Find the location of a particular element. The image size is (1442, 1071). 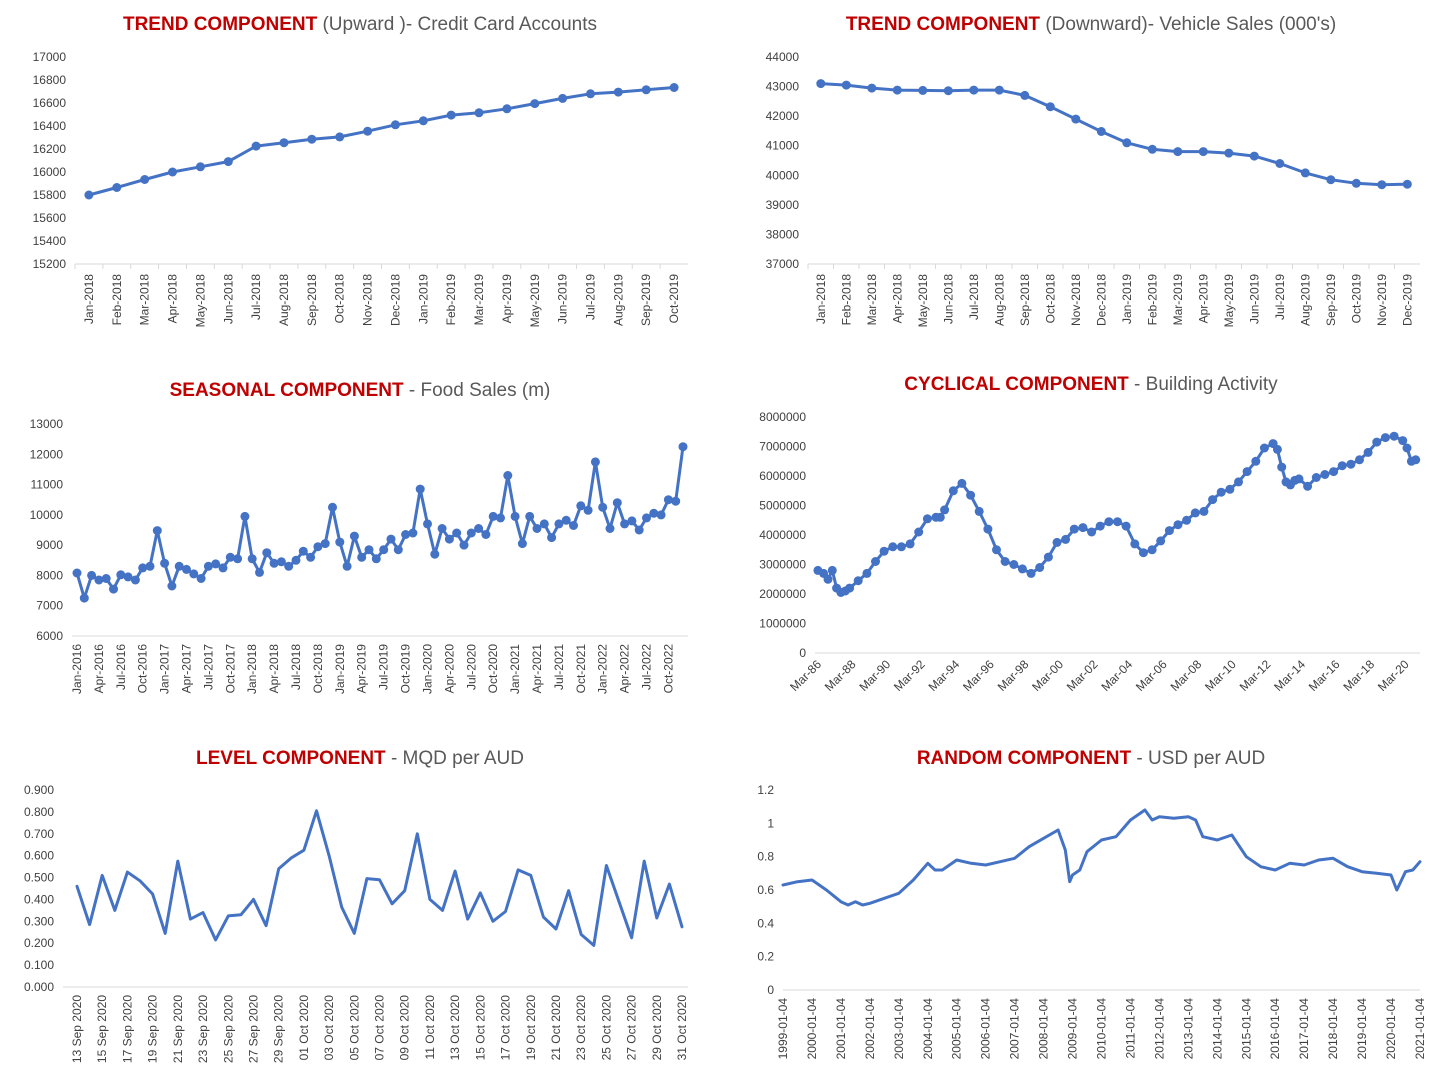

x-tick-label: Mar-06 is located at coordinates (1151, 675).